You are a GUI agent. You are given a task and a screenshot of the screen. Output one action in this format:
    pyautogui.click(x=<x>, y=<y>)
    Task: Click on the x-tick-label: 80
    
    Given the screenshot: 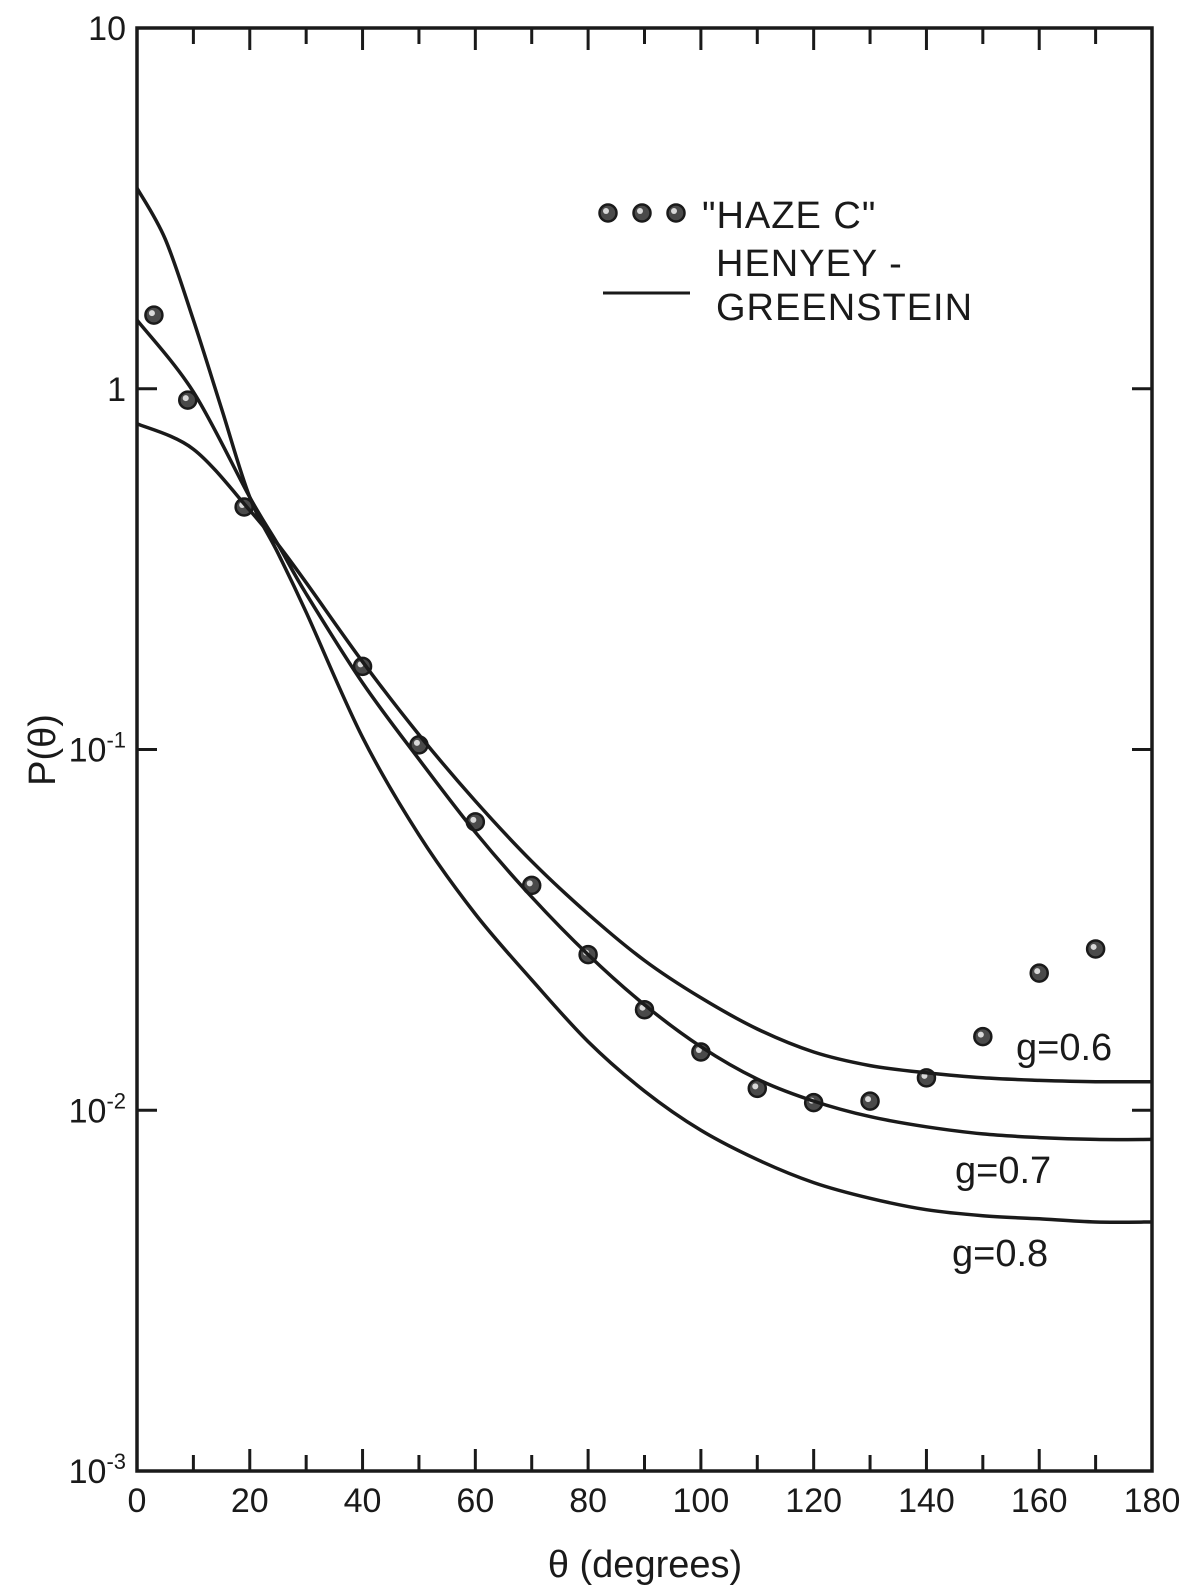 What is the action you would take?
    pyautogui.click(x=588, y=1501)
    